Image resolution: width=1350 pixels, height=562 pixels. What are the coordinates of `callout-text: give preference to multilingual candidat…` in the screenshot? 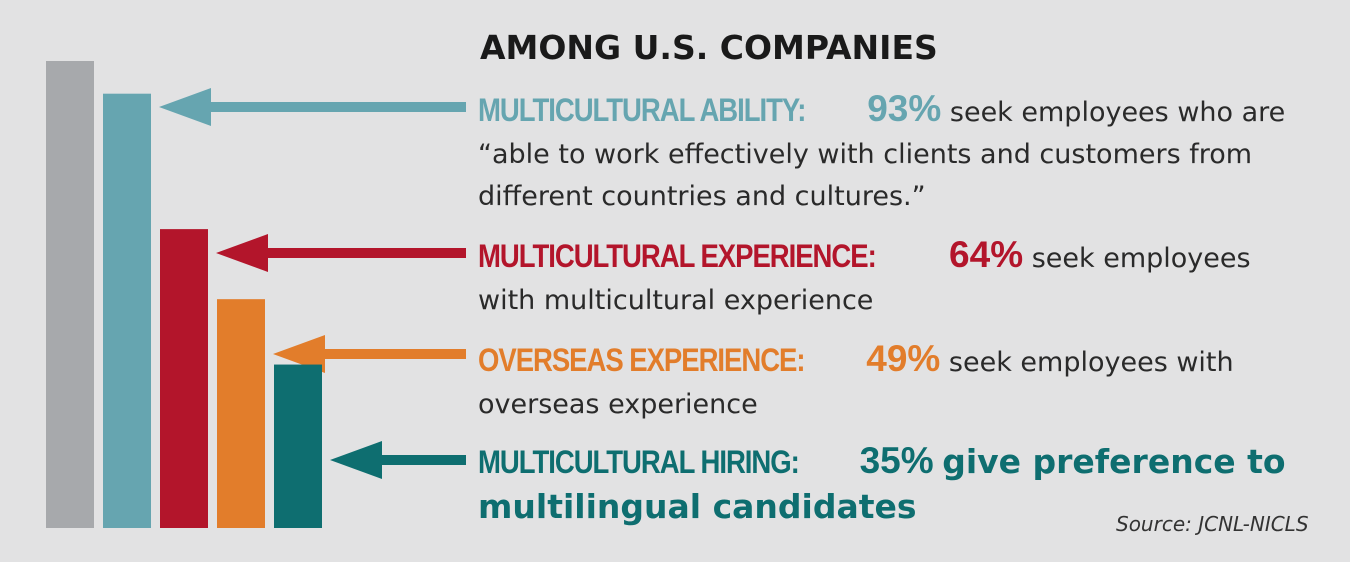 It's located at (882, 484).